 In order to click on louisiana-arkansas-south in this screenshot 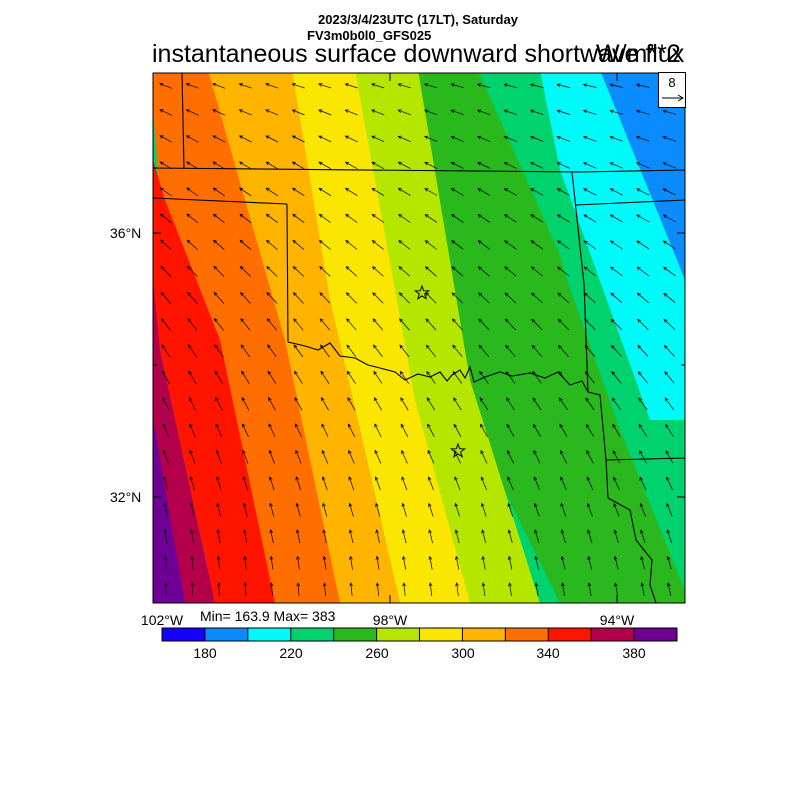, I will do `click(645, 459)`.